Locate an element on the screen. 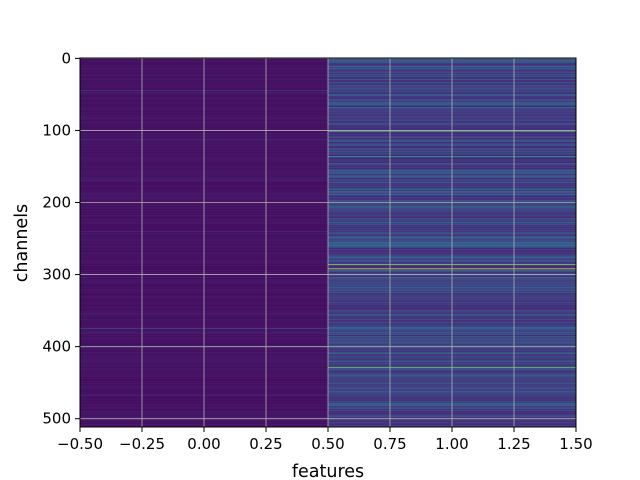 Image resolution: width=640 pixels, height=480 pixels. x-tick-label: 0.00 is located at coordinates (203, 444).